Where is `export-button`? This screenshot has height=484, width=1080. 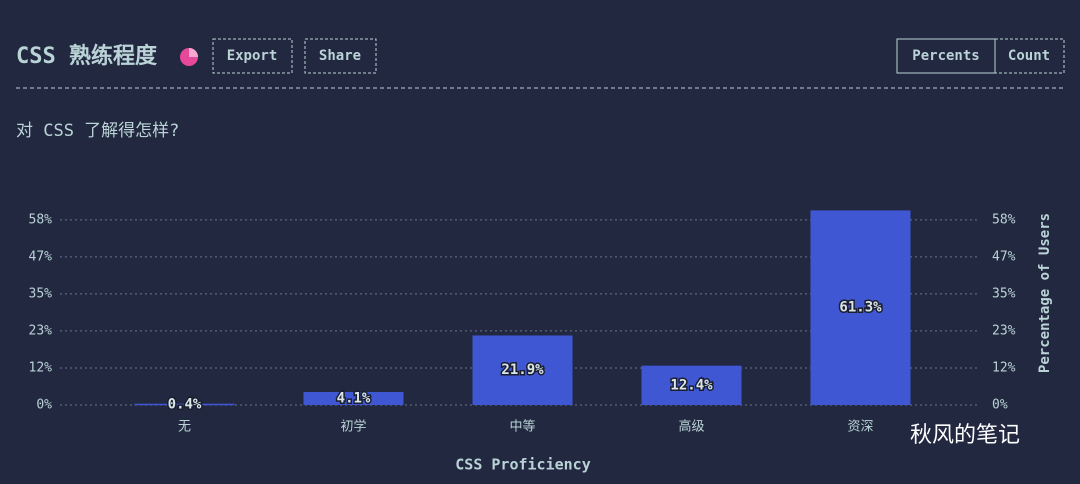
export-button is located at coordinates (252, 56).